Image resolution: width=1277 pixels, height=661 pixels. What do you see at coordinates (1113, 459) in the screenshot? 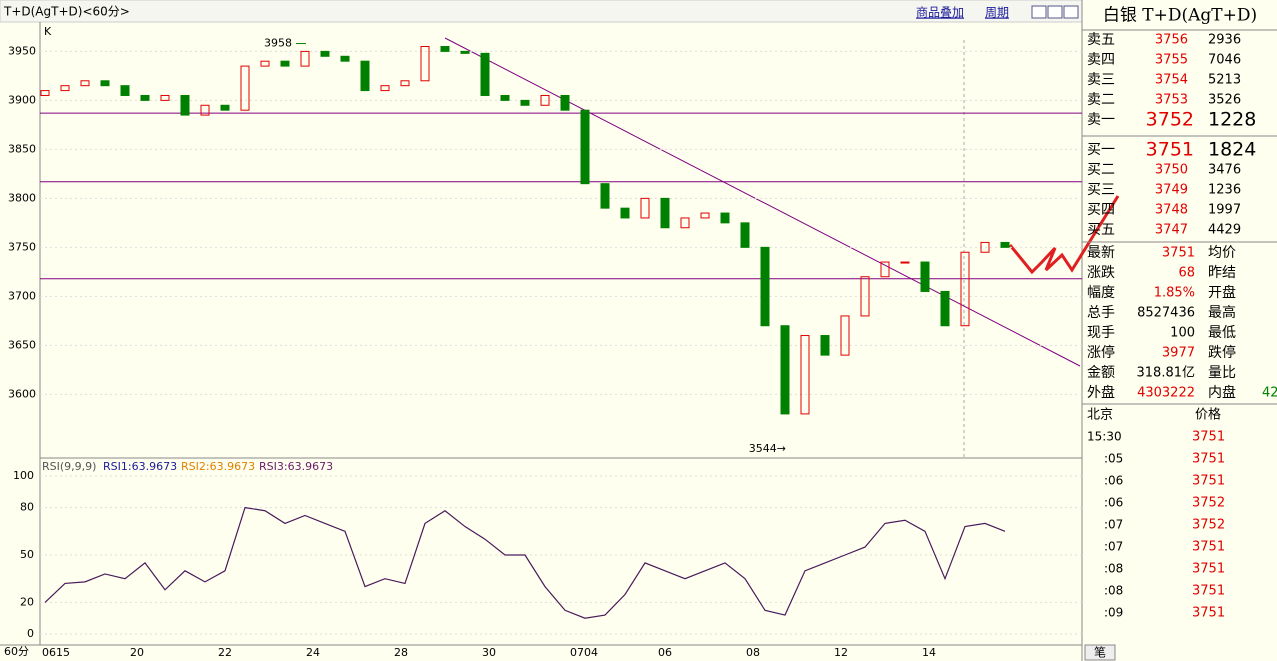
I see `tick-time: :05` at bounding box center [1113, 459].